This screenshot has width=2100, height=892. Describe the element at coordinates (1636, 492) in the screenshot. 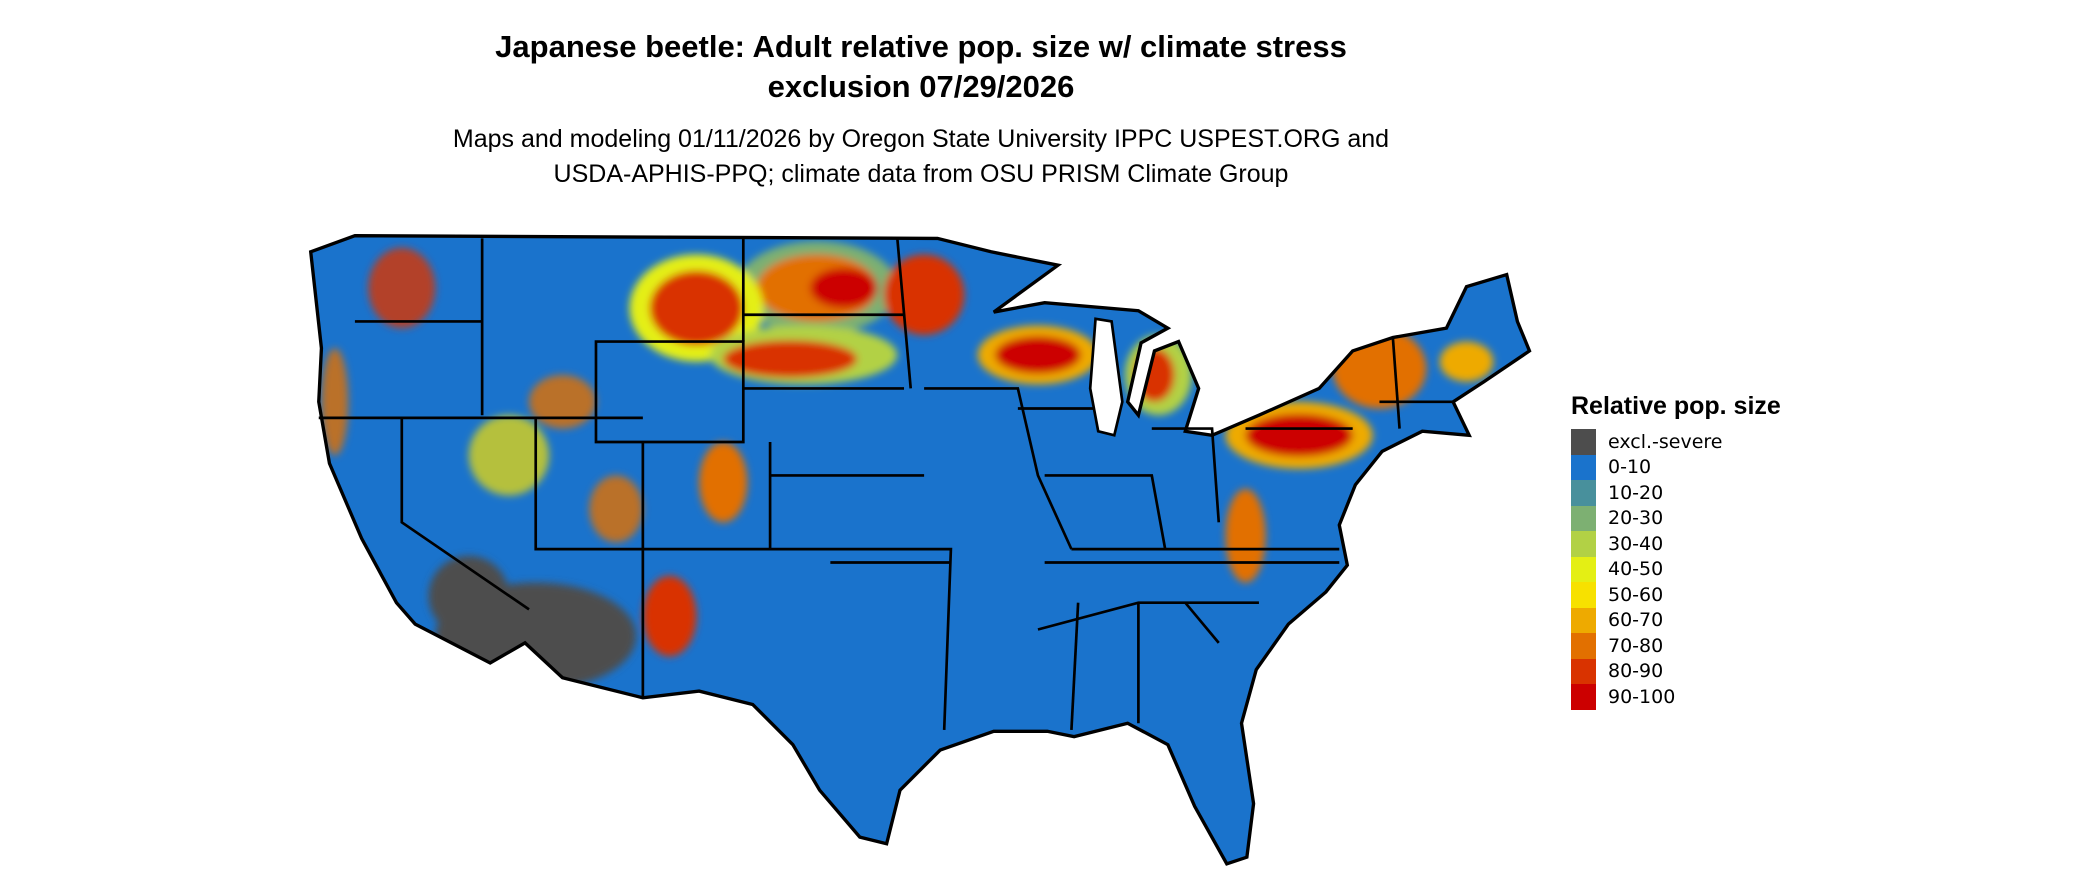

I see `legend-label: 10-20` at that location.